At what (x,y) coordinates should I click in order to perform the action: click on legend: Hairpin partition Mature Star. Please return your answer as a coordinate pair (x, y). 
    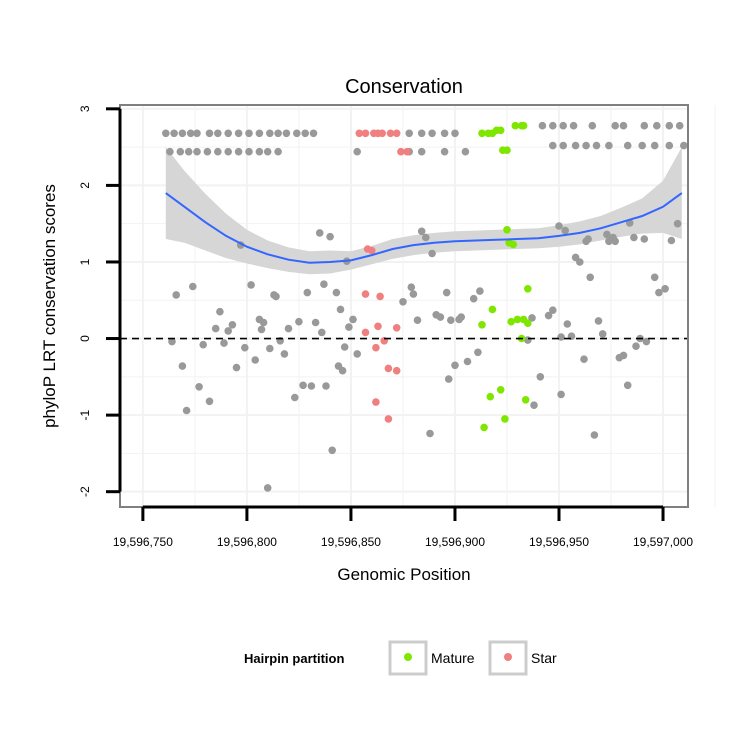
    Looking at the image, I should click on (400, 658).